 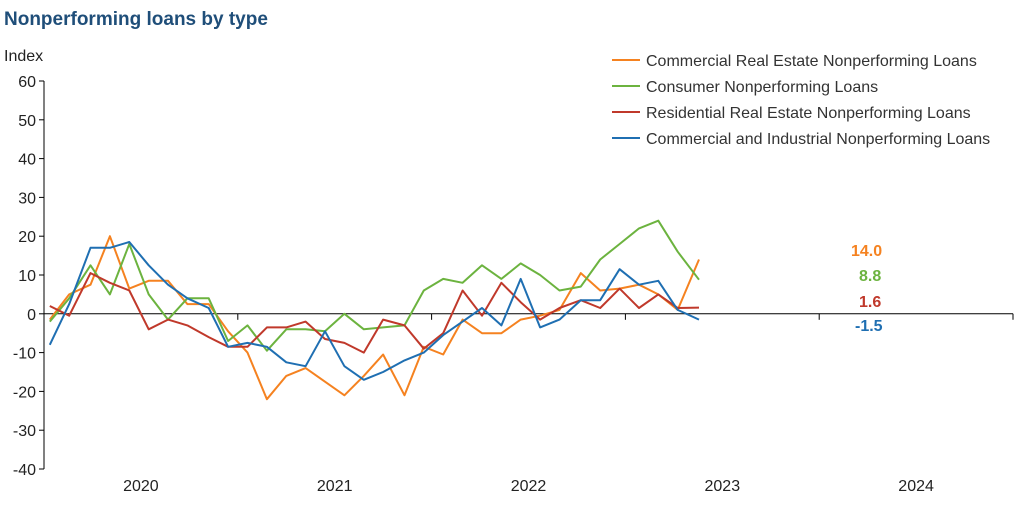 What do you see at coordinates (869, 326) in the screenshot?
I see `end-value-label-4: -1.5` at bounding box center [869, 326].